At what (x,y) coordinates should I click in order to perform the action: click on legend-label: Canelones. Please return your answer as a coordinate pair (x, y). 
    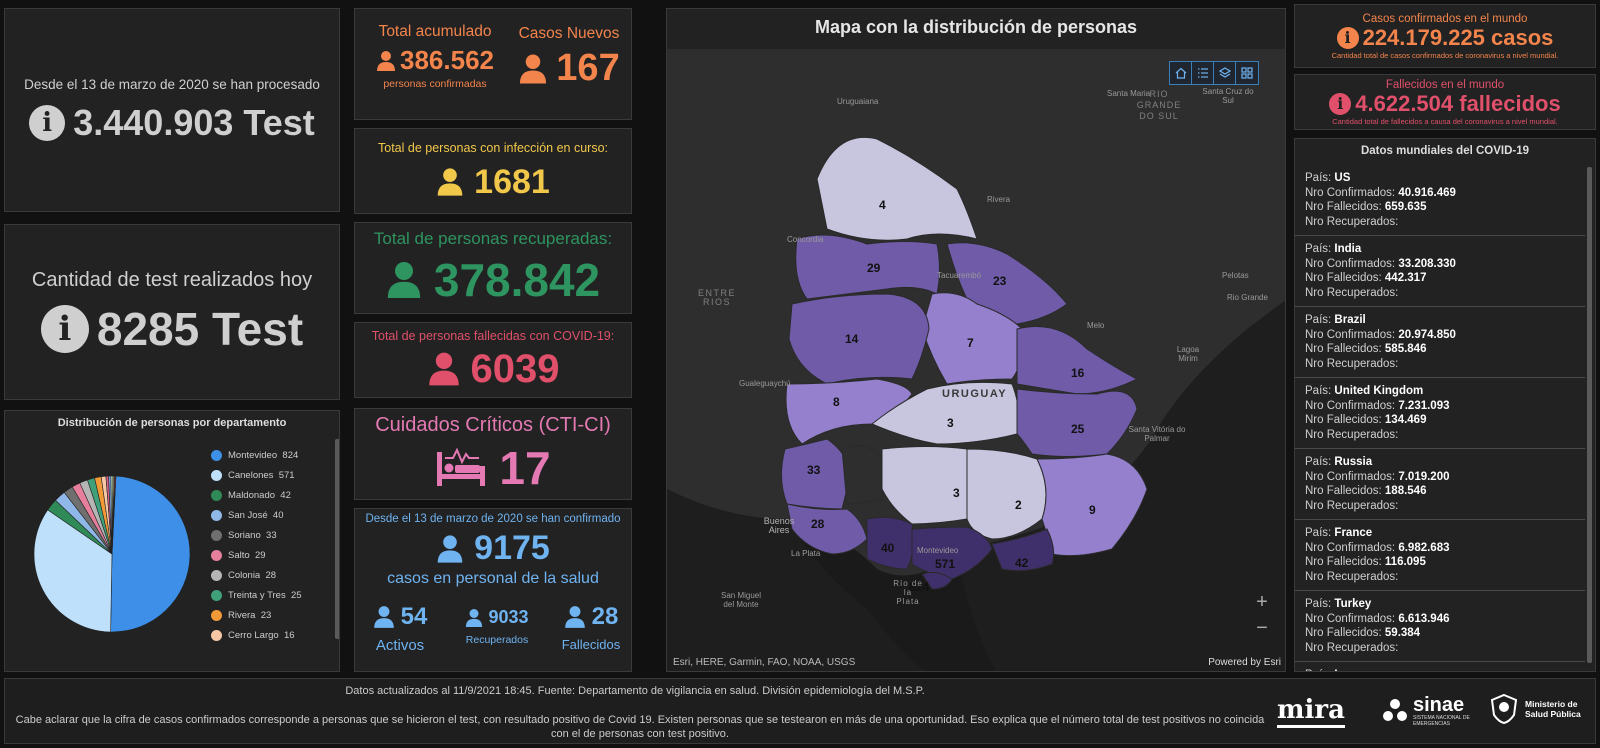
    Looking at the image, I should click on (251, 475).